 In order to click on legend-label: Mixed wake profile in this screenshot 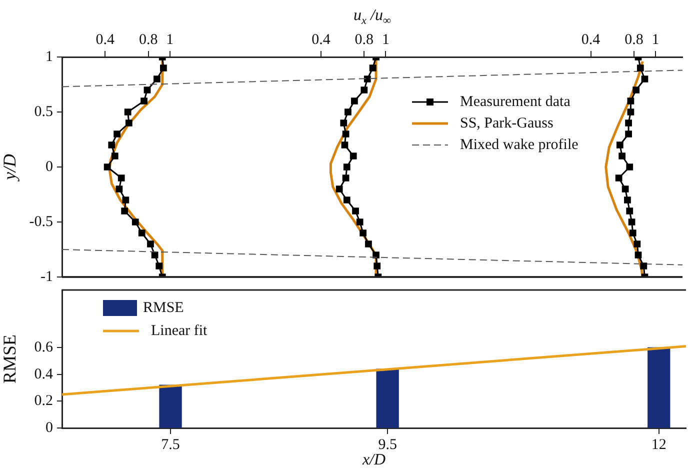, I will do `click(519, 144)`.